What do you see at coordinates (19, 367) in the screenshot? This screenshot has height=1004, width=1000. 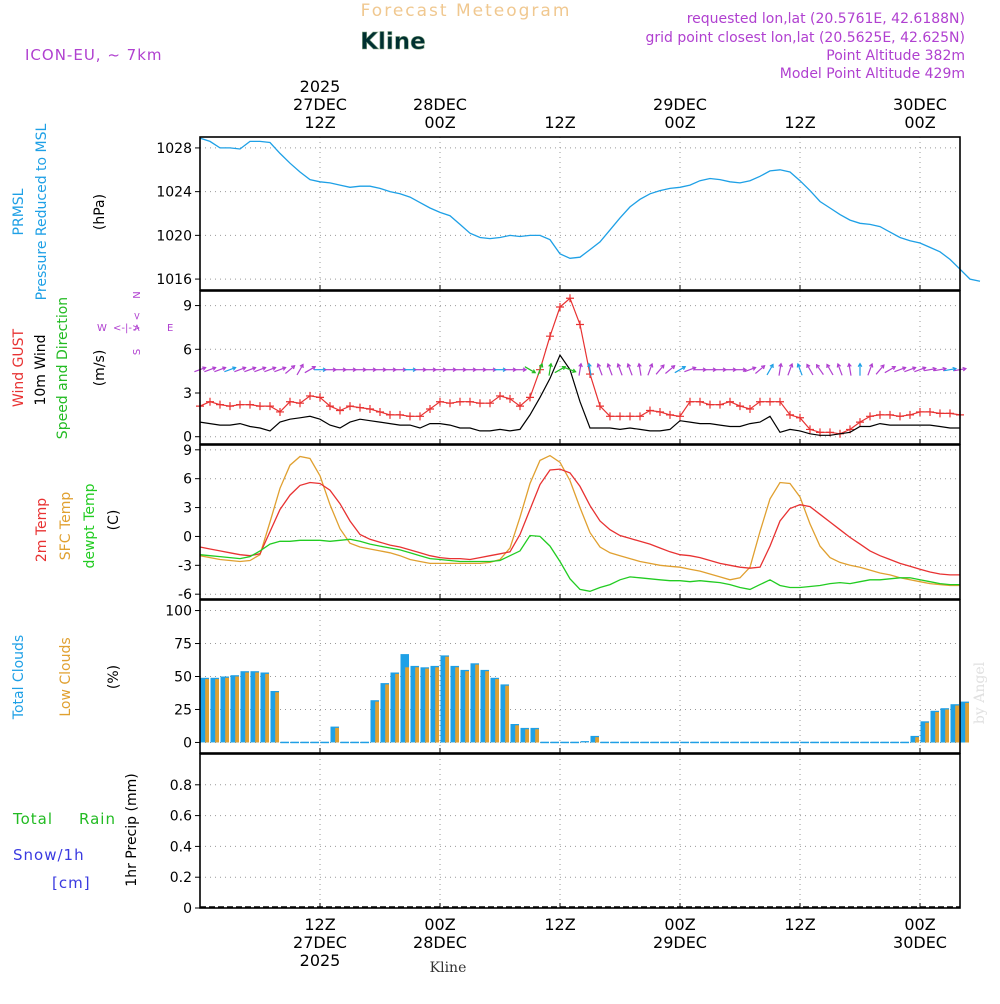 I see `wind-gust-label: Wind GUST` at bounding box center [19, 367].